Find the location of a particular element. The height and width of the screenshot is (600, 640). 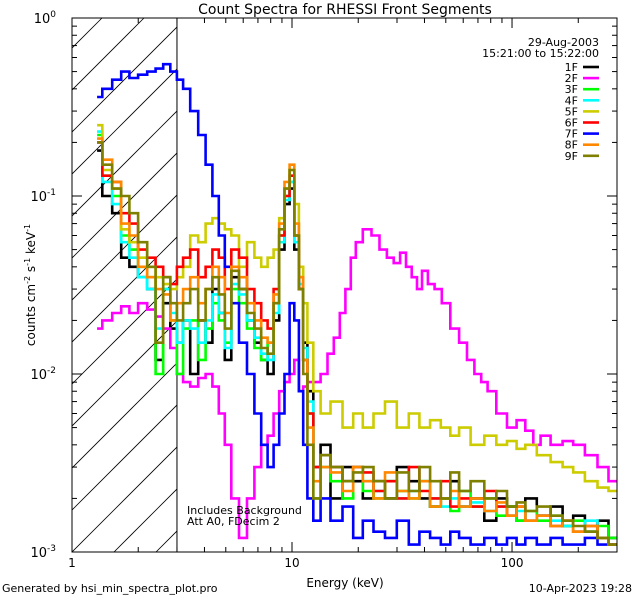

y-tick-label: 10⁻¹ is located at coordinates (43, 196).